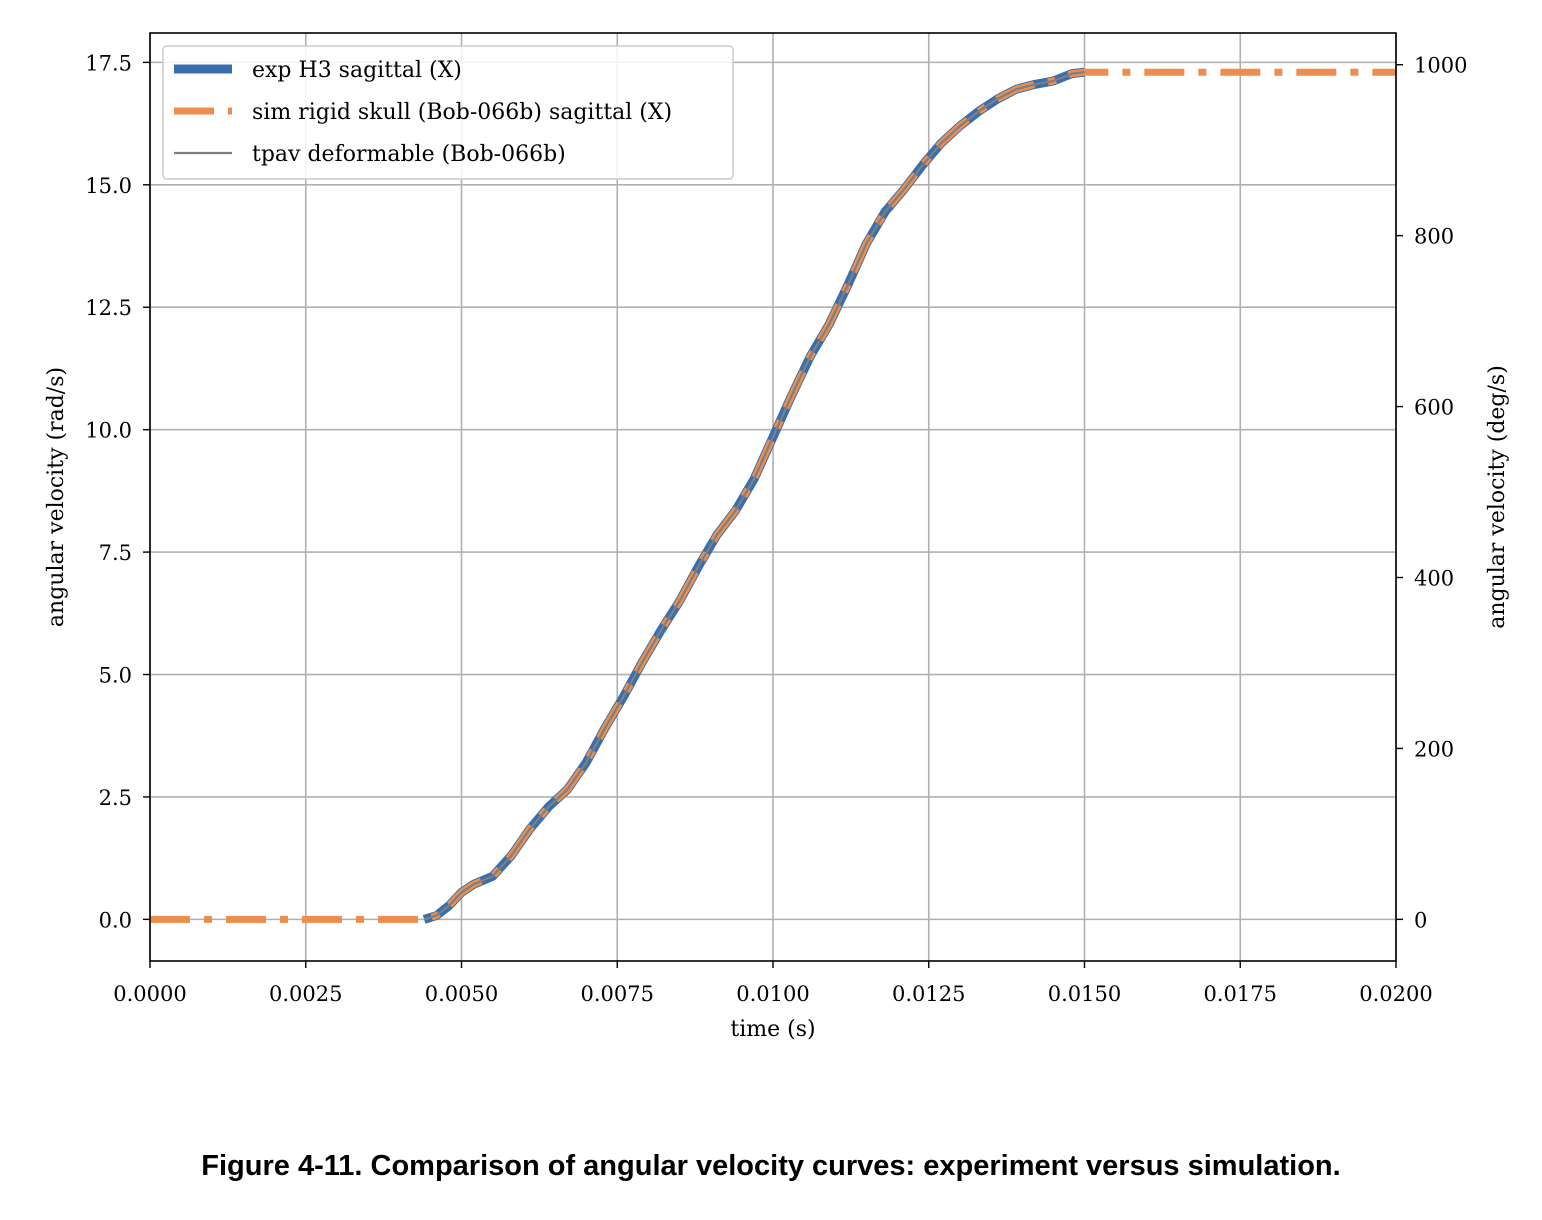 Image resolution: width=1542 pixels, height=1220 pixels. I want to click on y-tick-label: 0.0, so click(115, 920).